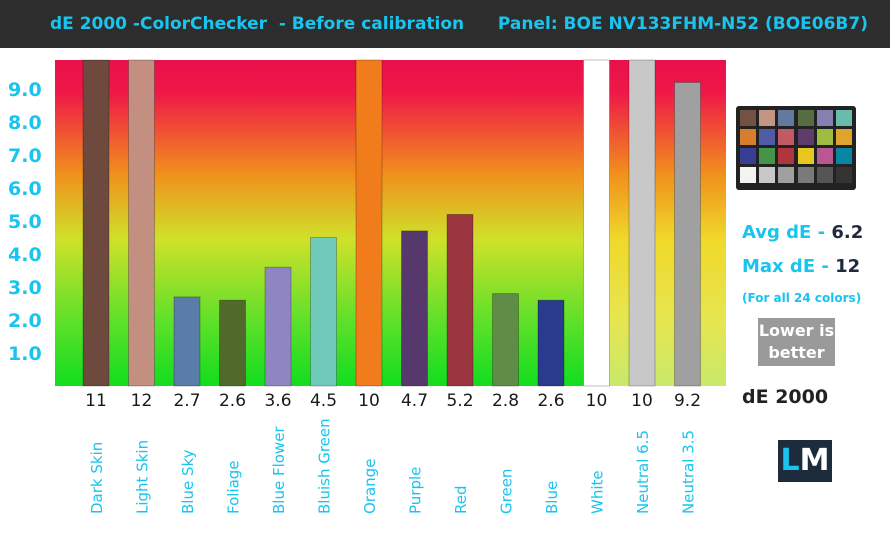  What do you see at coordinates (598, 492) in the screenshot?
I see `category-label: White` at bounding box center [598, 492].